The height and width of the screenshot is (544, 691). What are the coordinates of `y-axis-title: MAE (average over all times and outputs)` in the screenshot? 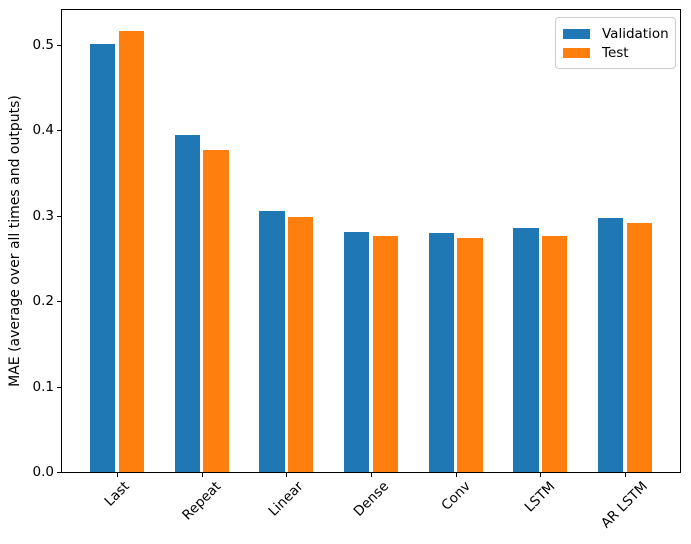 It's located at (15, 241).